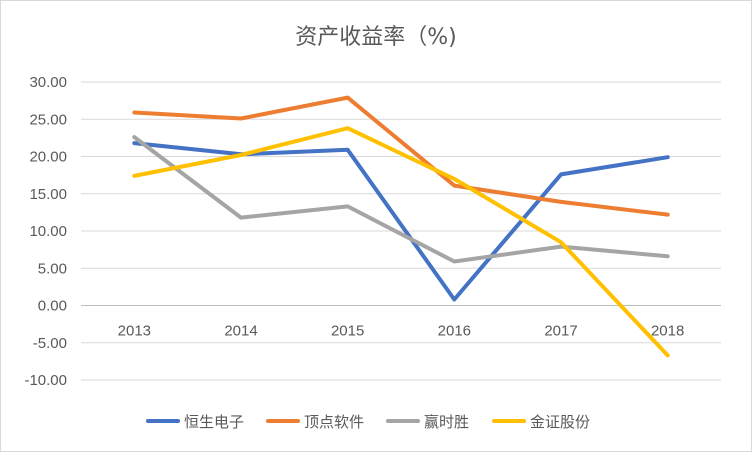 This screenshot has width=752, height=452. What do you see at coordinates (50, 343) in the screenshot?
I see `y-tick-label: -5.00` at bounding box center [50, 343].